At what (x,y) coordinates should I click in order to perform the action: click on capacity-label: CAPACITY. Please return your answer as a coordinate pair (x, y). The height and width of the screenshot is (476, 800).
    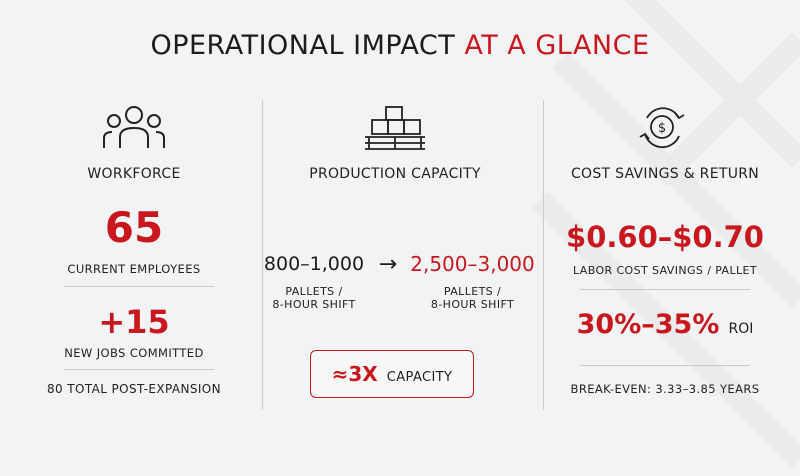
    Looking at the image, I should click on (419, 377).